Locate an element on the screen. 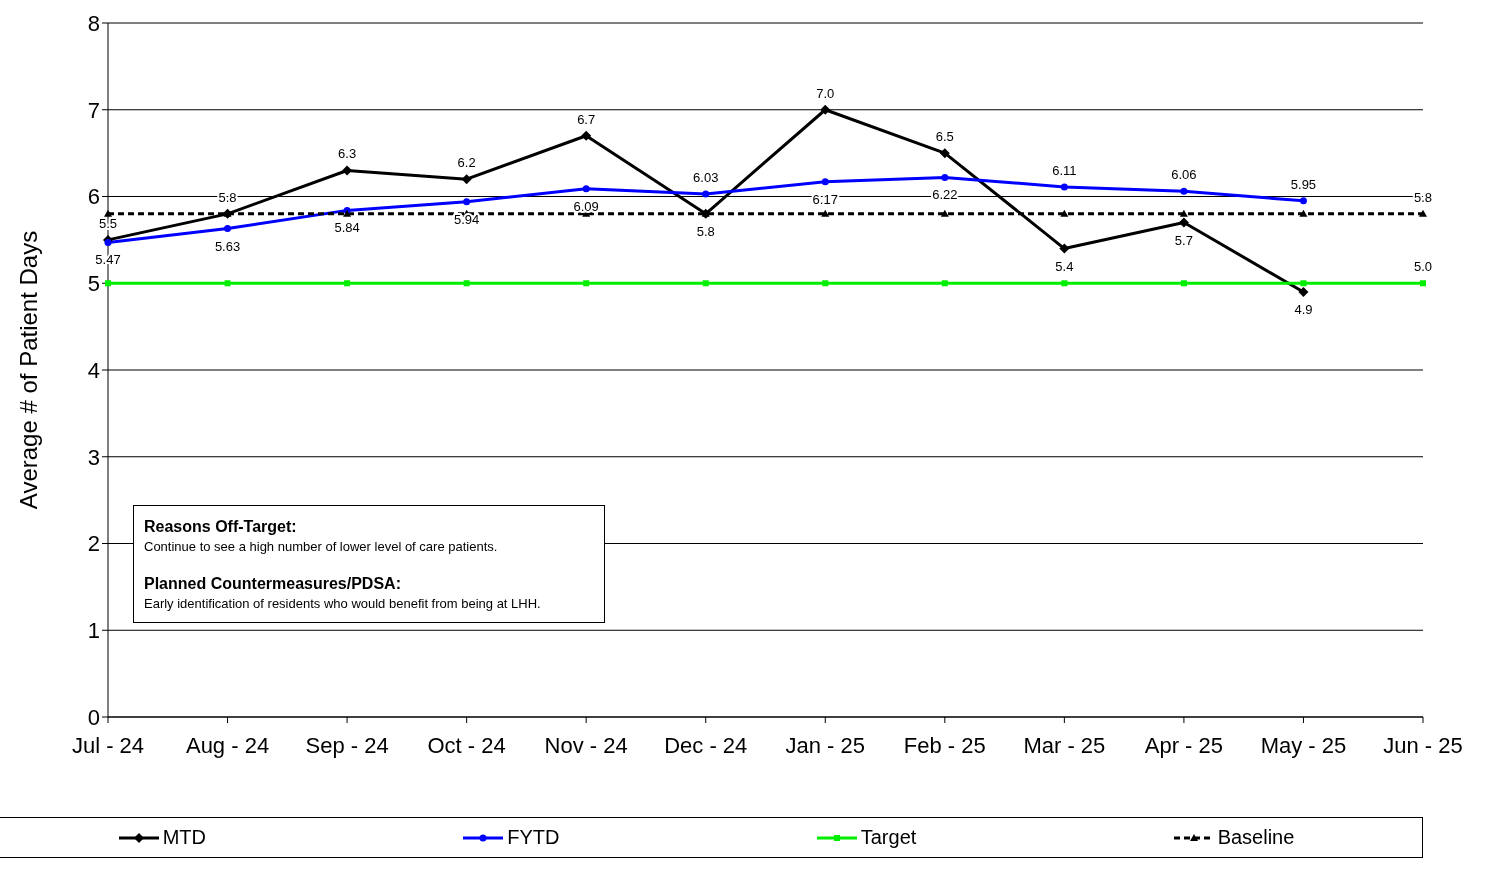 The height and width of the screenshot is (881, 1501). x-tick-label: Nov - 24 is located at coordinates (586, 745).